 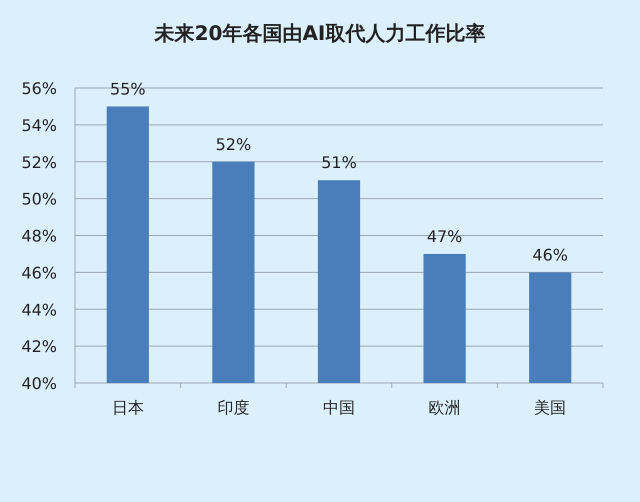 I want to click on data-label: 52%, so click(x=234, y=144).